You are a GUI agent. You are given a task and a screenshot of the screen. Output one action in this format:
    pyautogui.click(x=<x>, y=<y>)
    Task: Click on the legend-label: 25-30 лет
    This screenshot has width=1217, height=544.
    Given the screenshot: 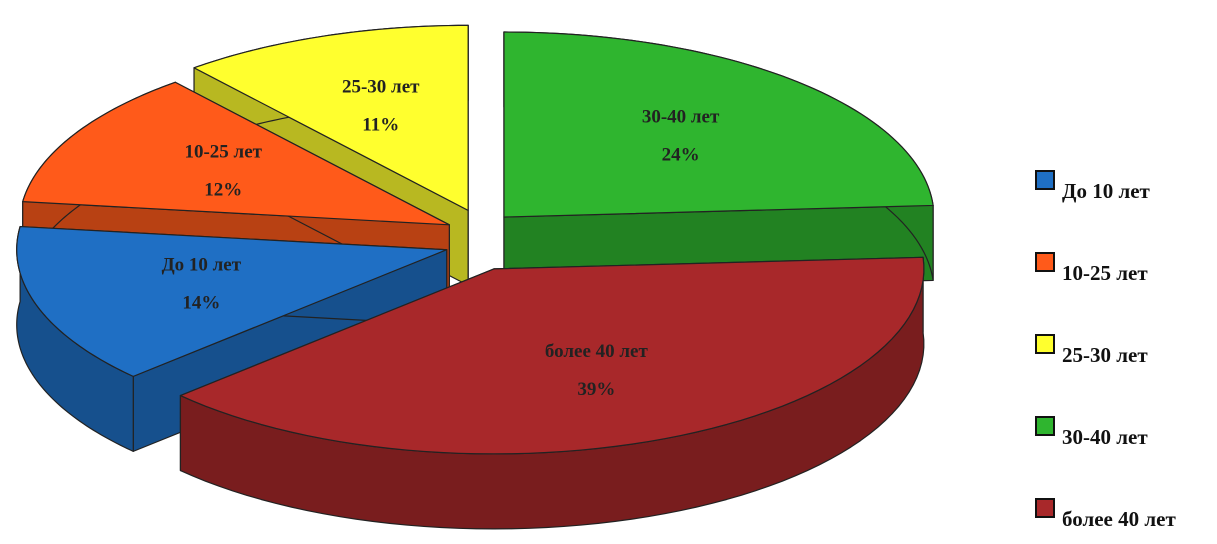 What is the action you would take?
    pyautogui.click(x=1105, y=355)
    